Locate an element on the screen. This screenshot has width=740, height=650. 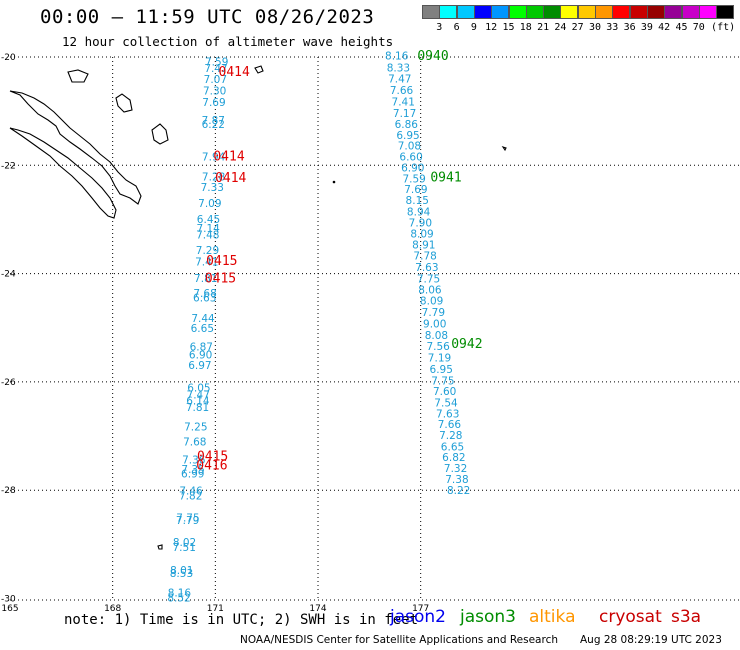
lat-tick-label: -28 is located at coordinates (8, 491).